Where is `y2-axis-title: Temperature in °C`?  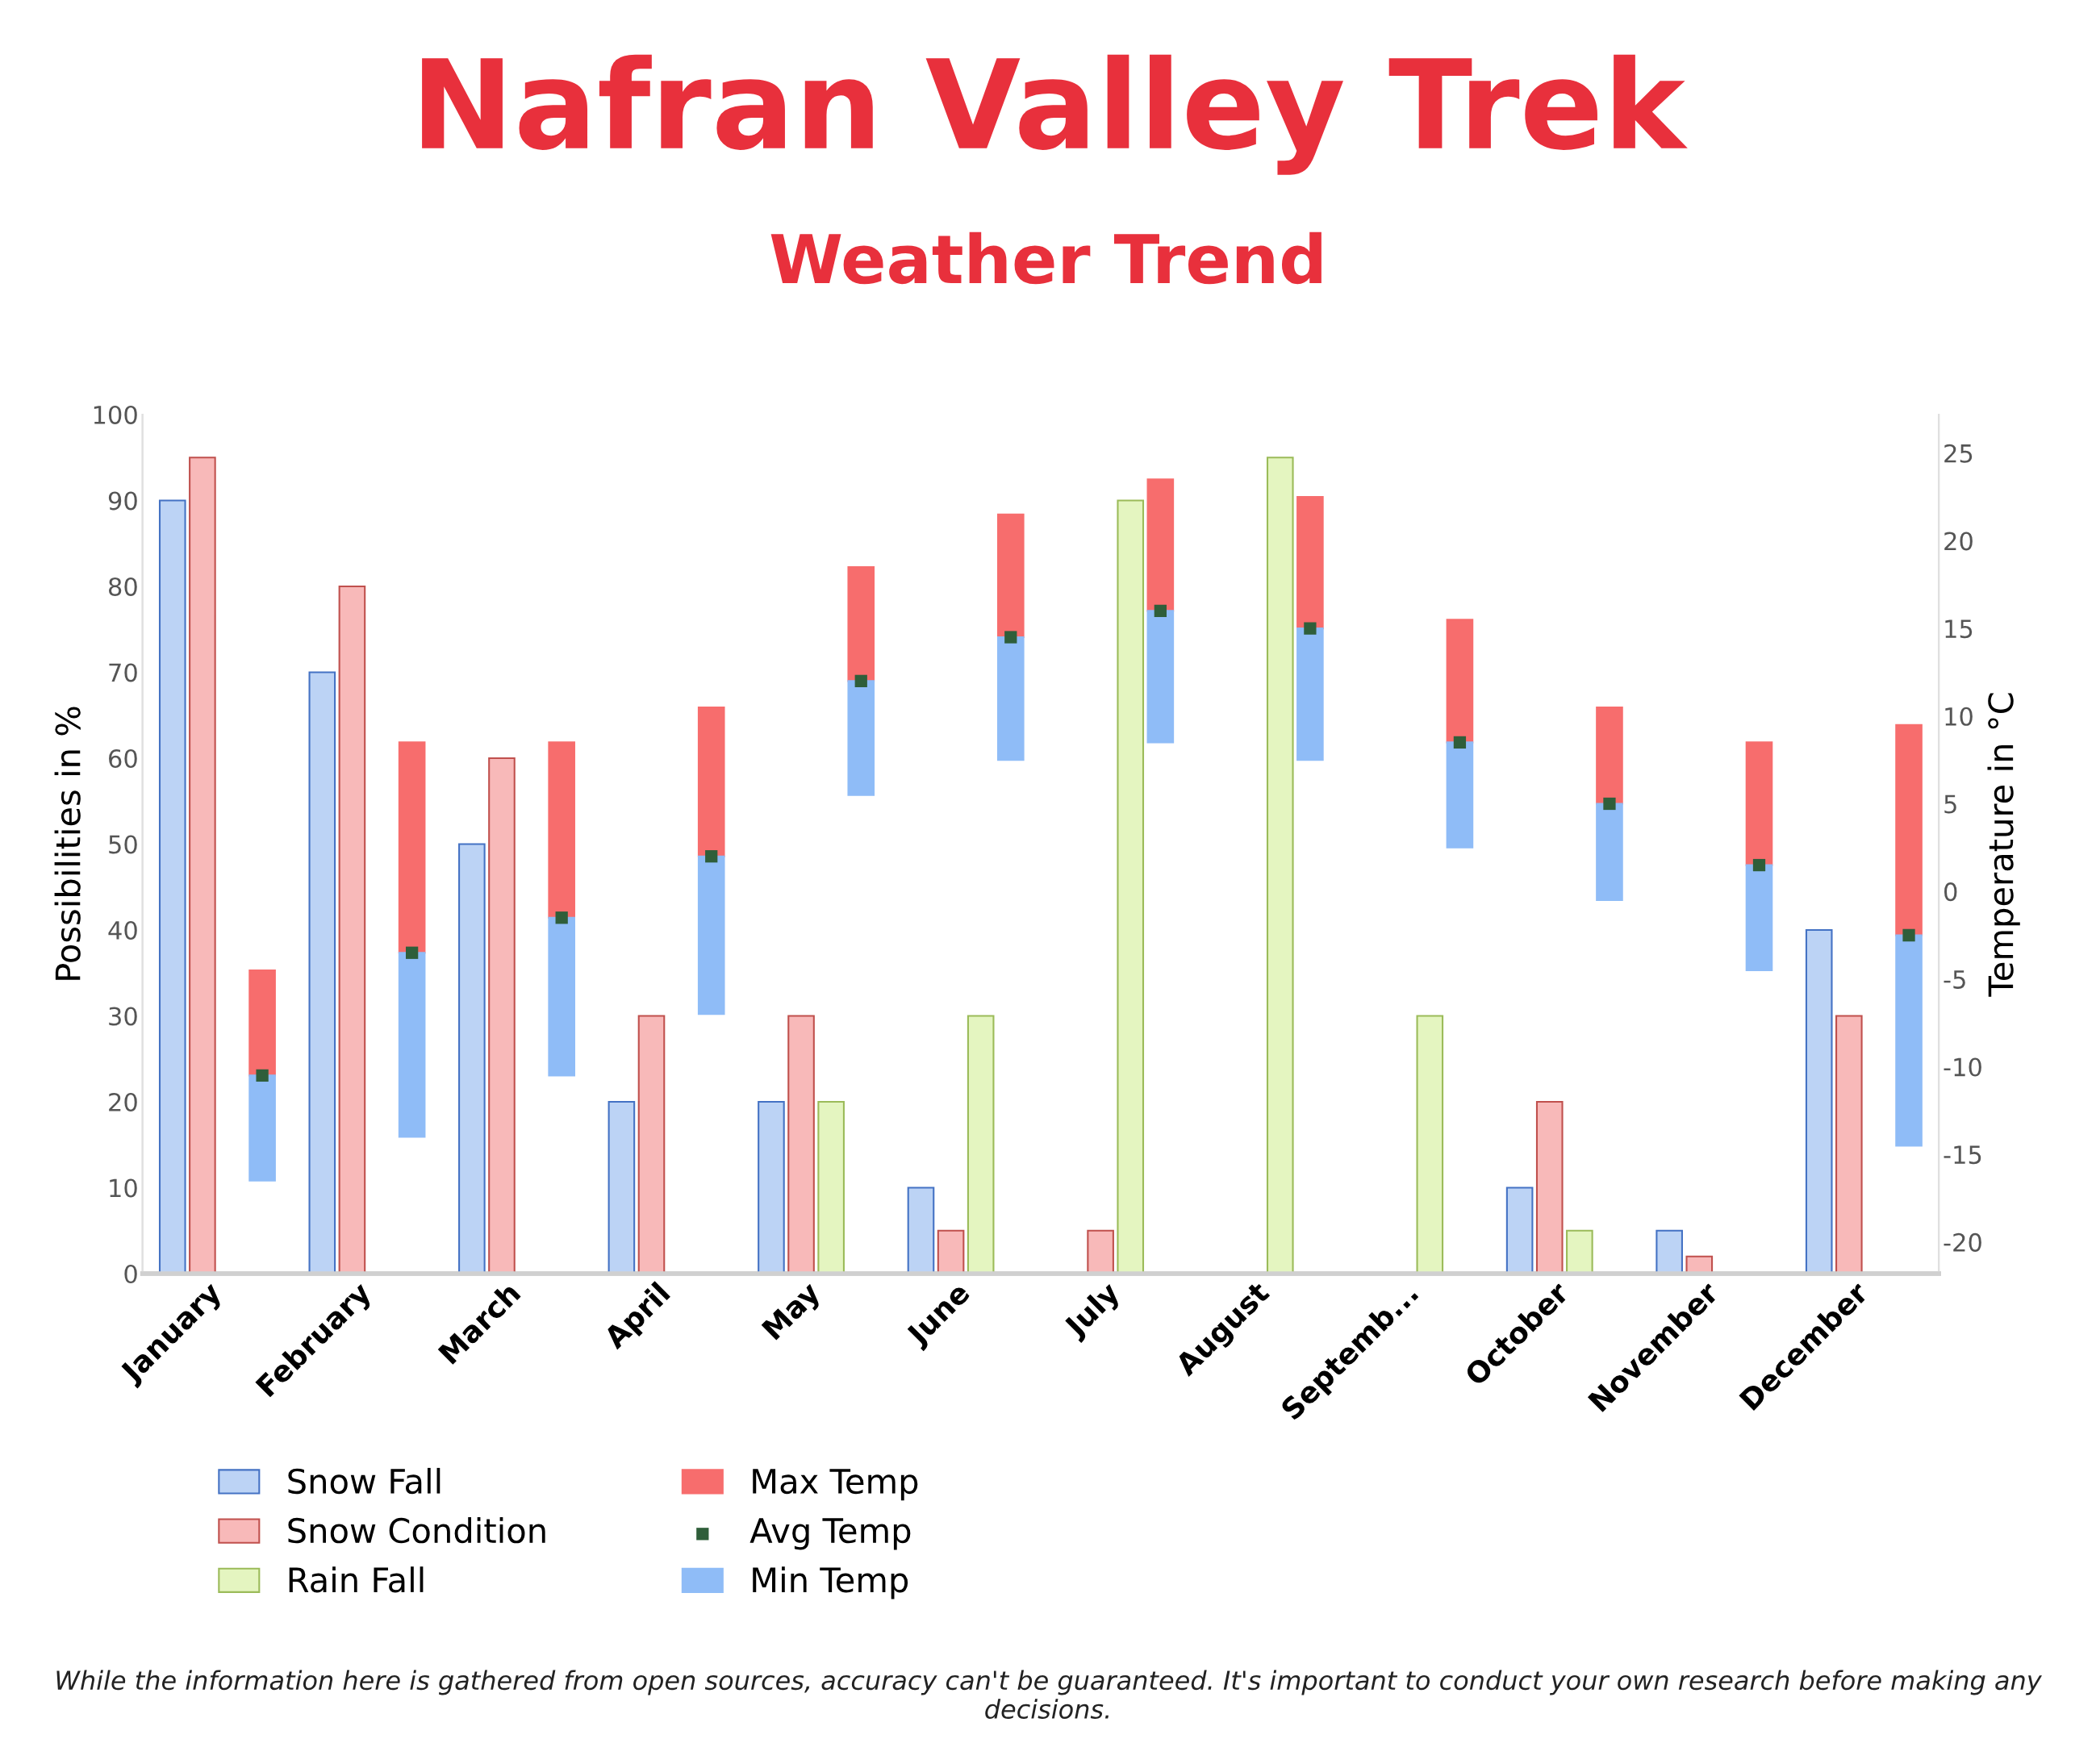 y2-axis-title: Temperature in °C is located at coordinates (2004, 845).